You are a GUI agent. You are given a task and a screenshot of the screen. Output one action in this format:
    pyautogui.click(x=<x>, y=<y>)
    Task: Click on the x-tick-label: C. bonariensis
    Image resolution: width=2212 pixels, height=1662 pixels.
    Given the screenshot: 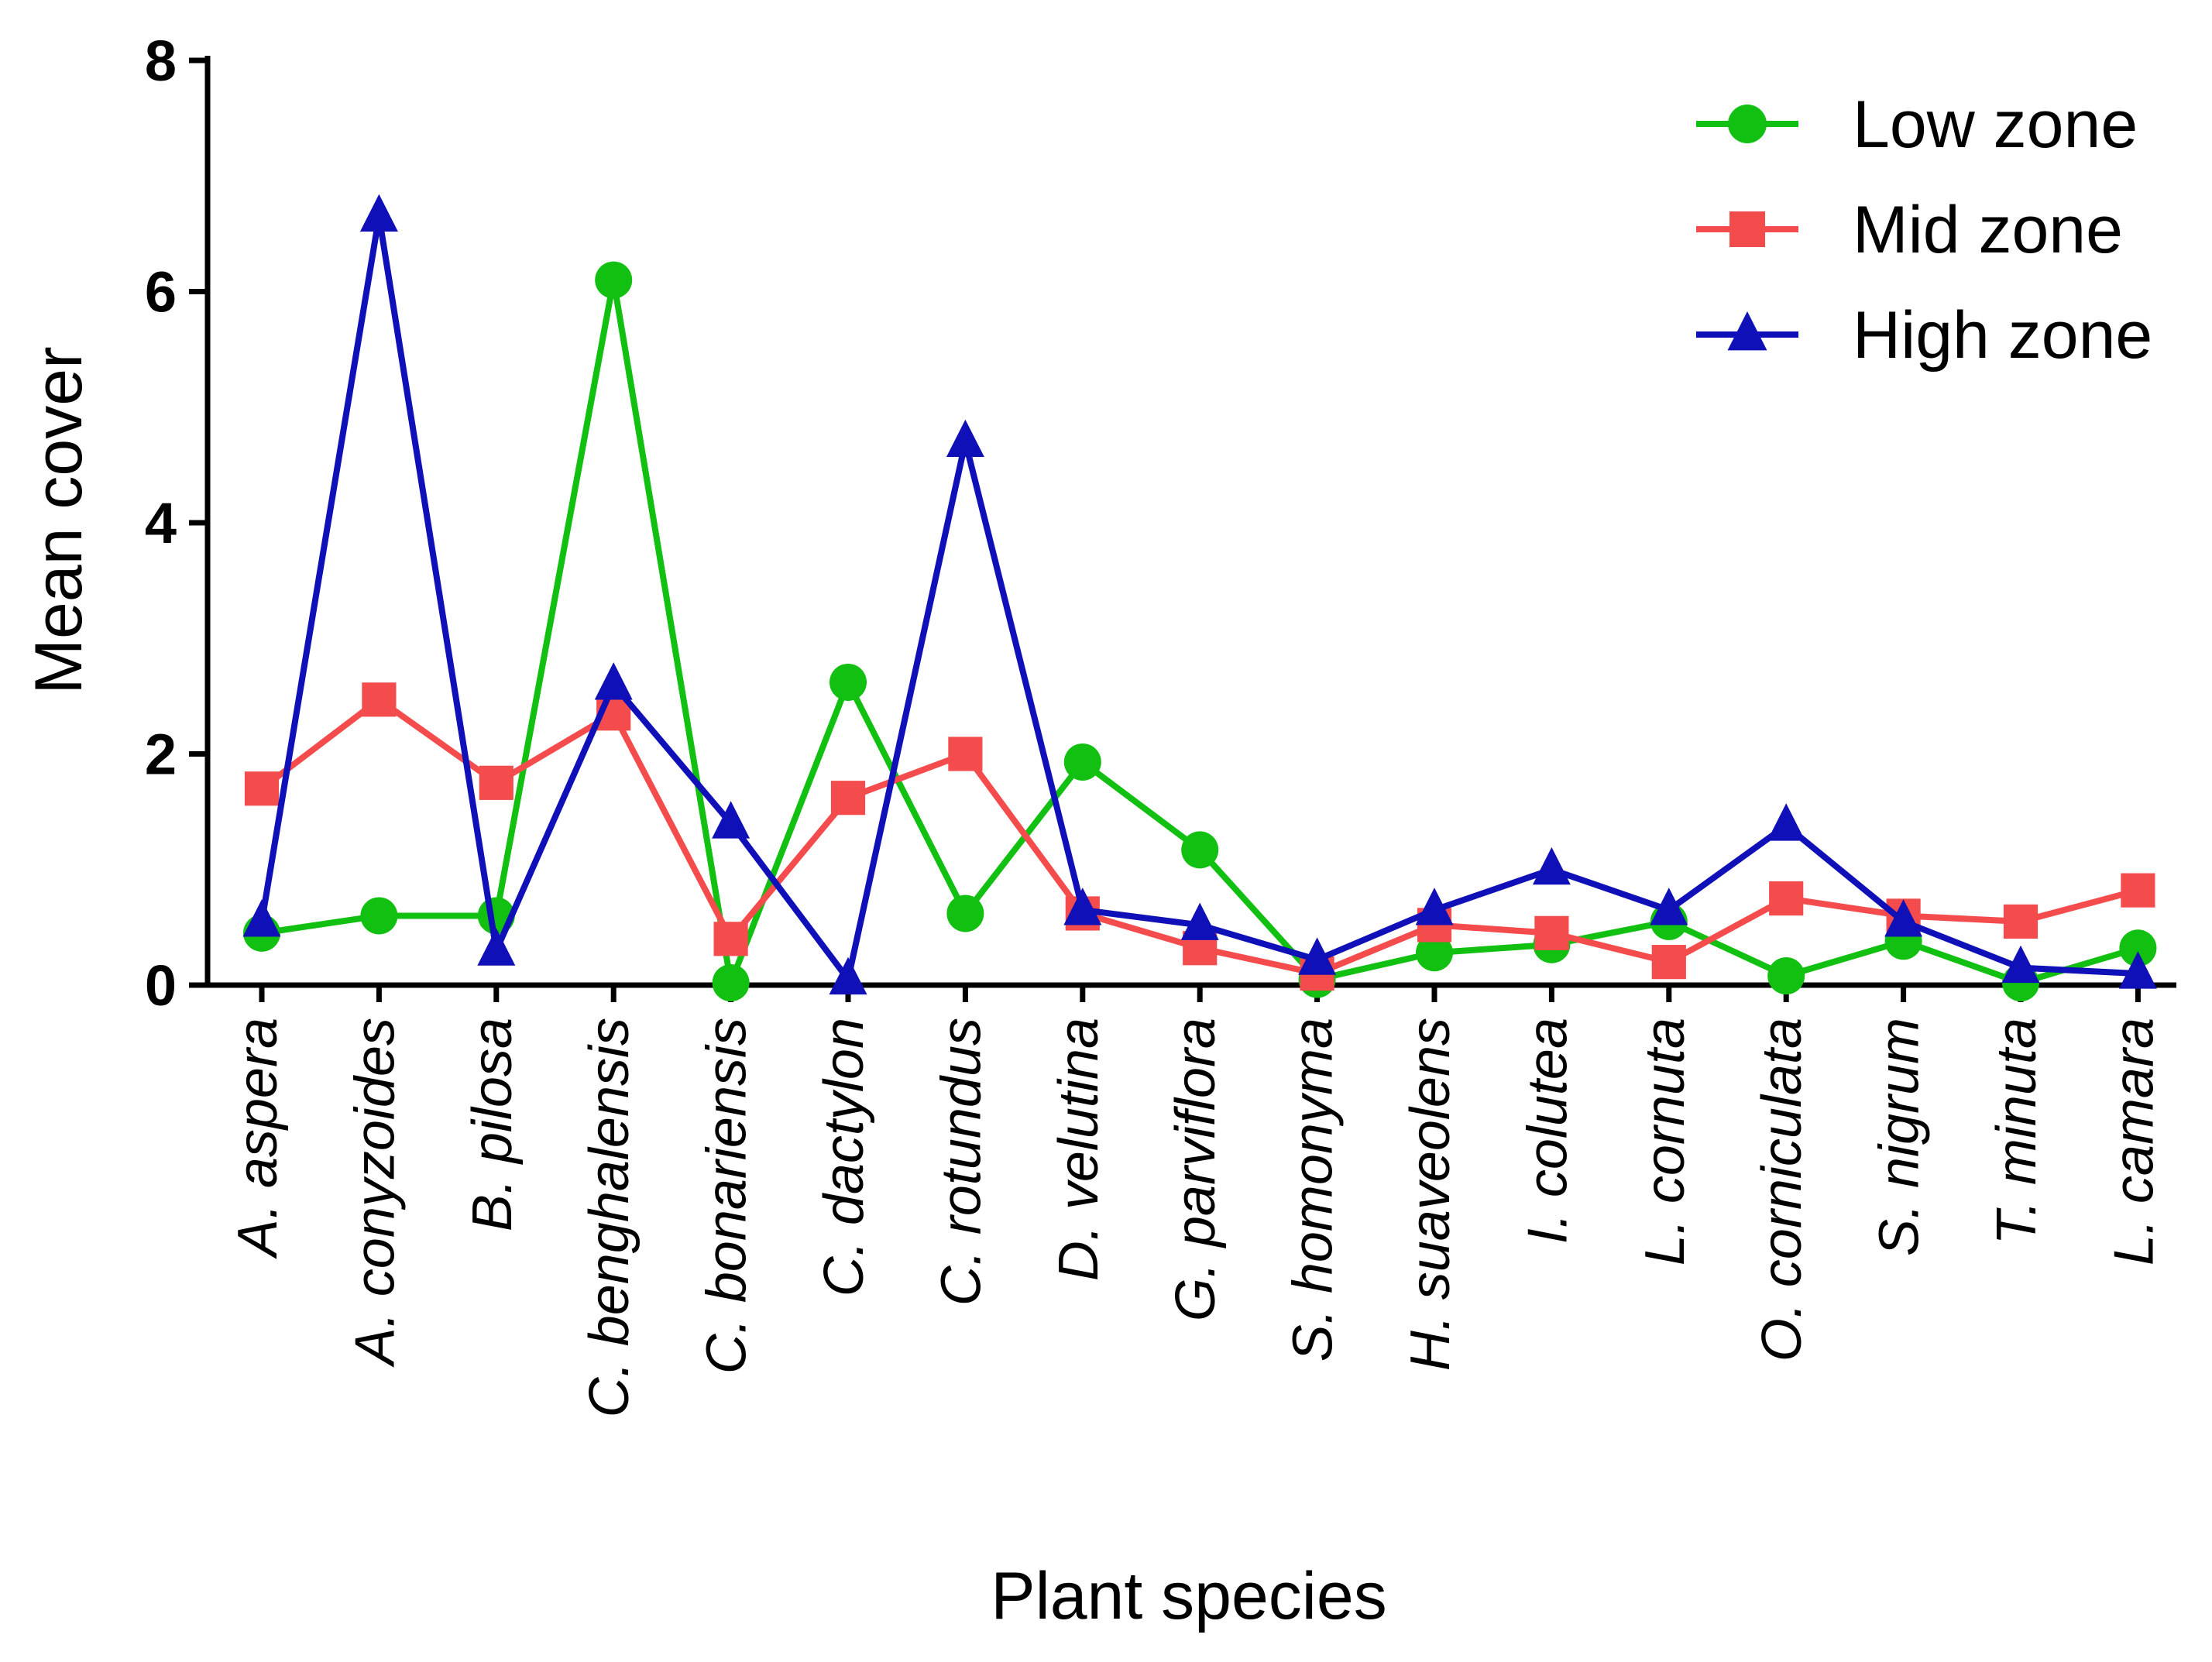 What is the action you would take?
    pyautogui.click(x=727, y=1196)
    